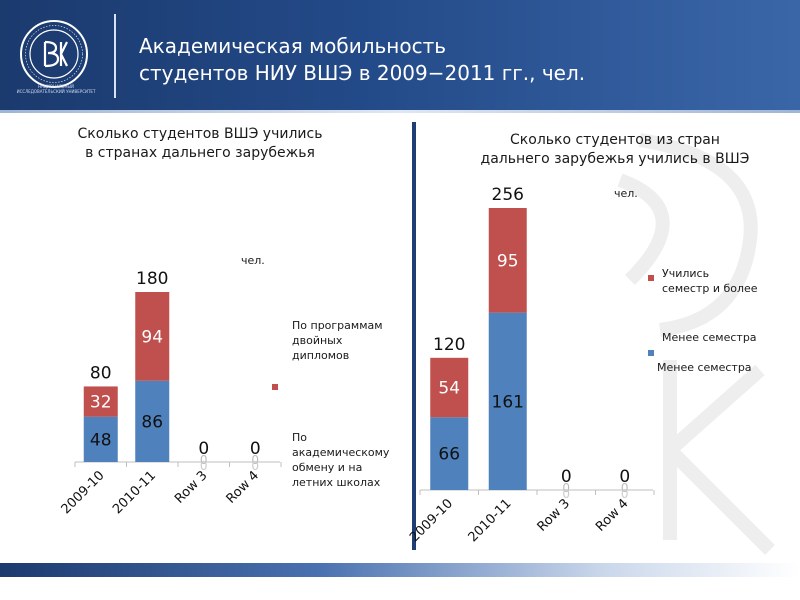  Describe the element at coordinates (400, 570) in the screenshot. I see `footer-bar` at that location.